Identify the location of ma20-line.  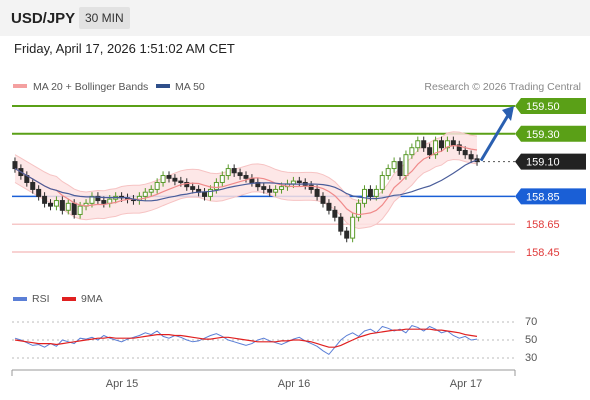
(246, 180).